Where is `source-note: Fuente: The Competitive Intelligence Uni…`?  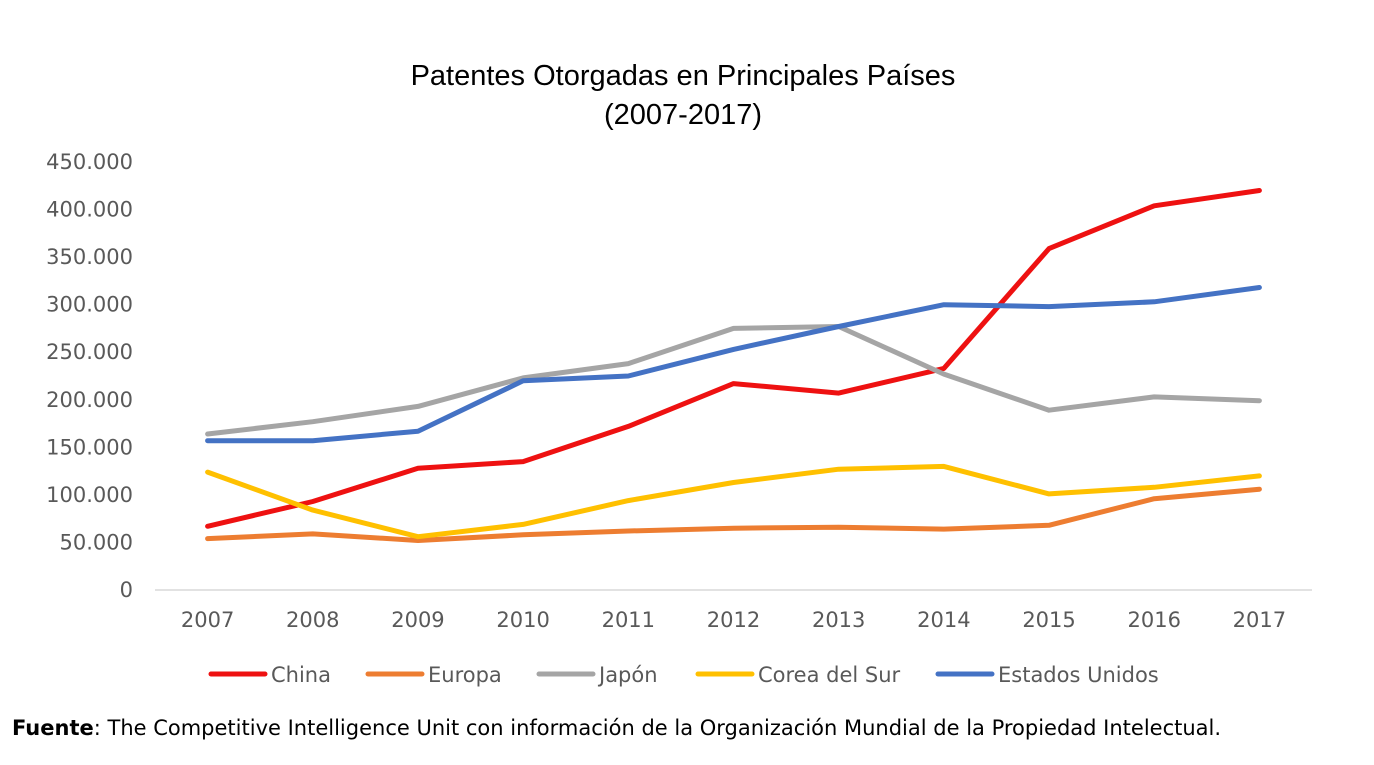
source-note: Fuente: The Competitive Intelligence Uni… is located at coordinates (689, 728).